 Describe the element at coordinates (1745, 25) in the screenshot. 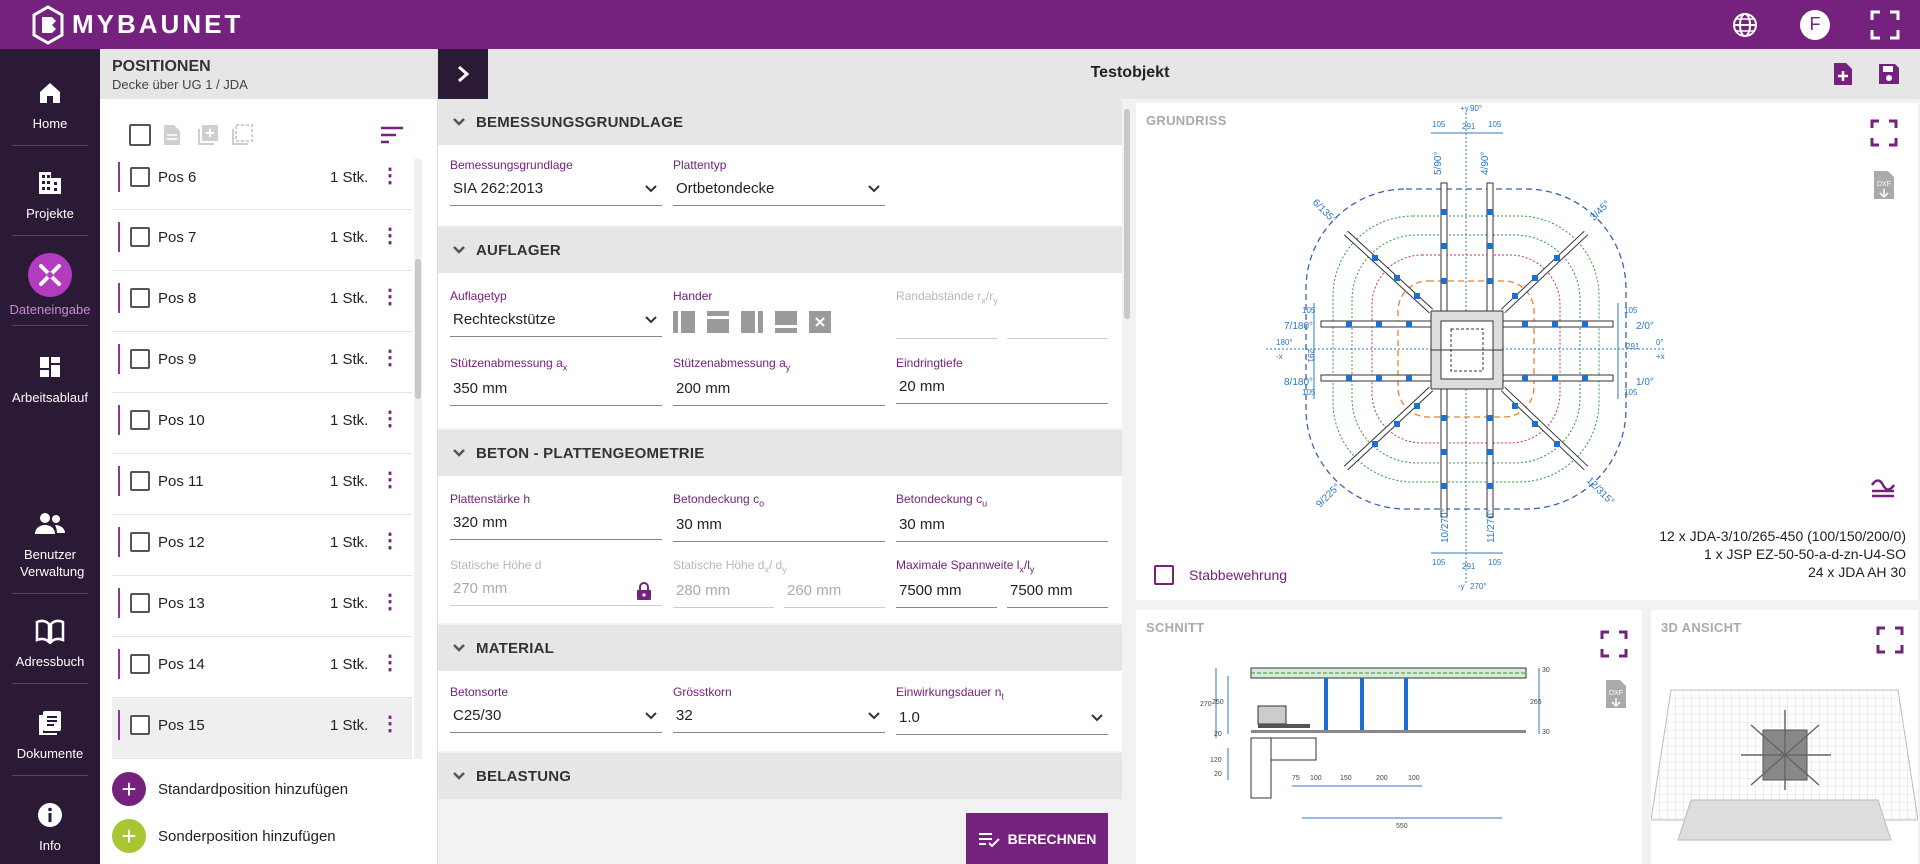

I see `globe-icon` at that location.